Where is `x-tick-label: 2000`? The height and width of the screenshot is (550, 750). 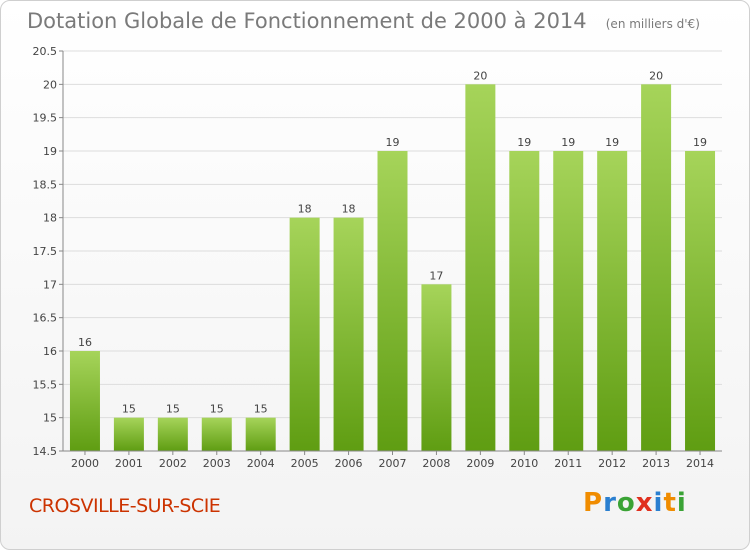
x-tick-label: 2000 is located at coordinates (85, 463).